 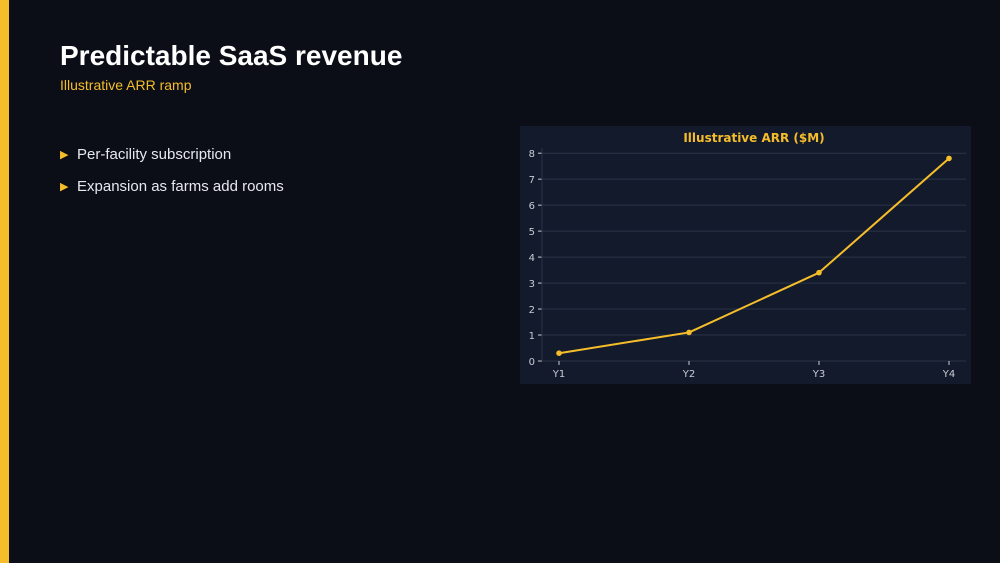 I want to click on accent-bar, so click(x=4, y=281).